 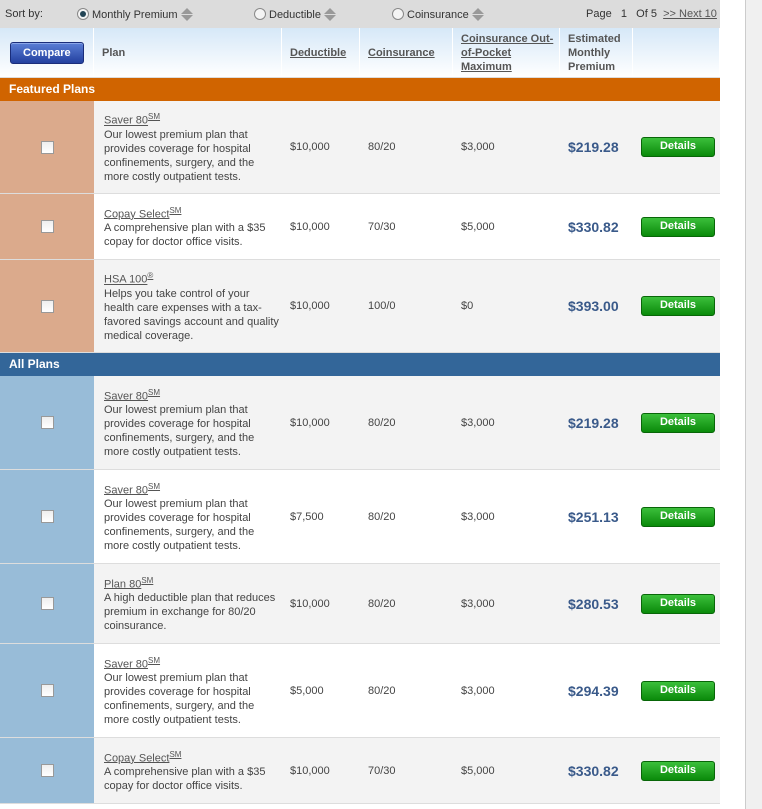 What do you see at coordinates (623, 14) in the screenshot?
I see `page-number: 1` at bounding box center [623, 14].